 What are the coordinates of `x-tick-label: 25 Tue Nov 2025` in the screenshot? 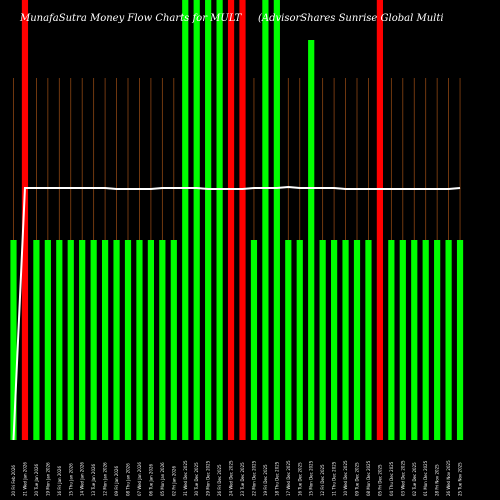 It's located at (460, 479).